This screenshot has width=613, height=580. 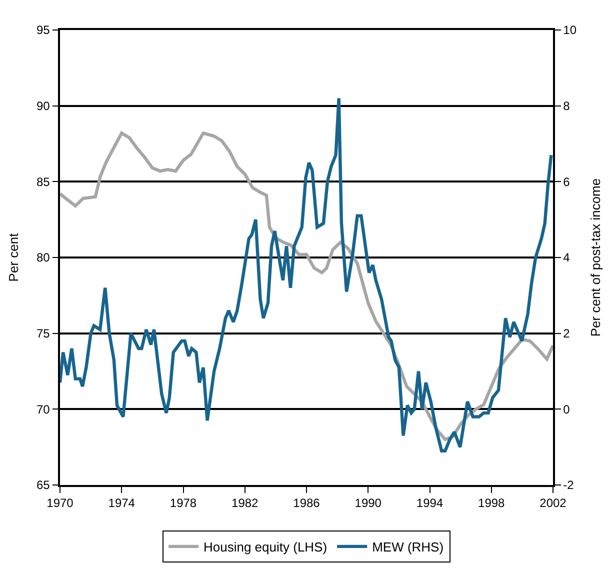 I want to click on y2-tick-label: 6, so click(x=566, y=181).